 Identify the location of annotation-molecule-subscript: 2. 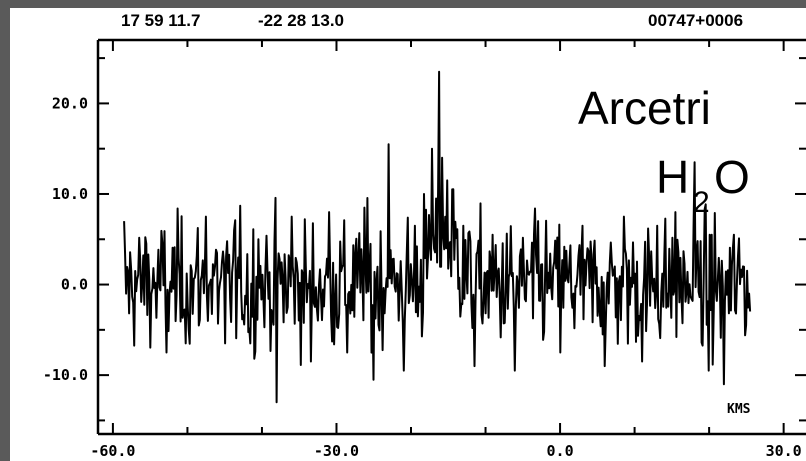
(701, 202).